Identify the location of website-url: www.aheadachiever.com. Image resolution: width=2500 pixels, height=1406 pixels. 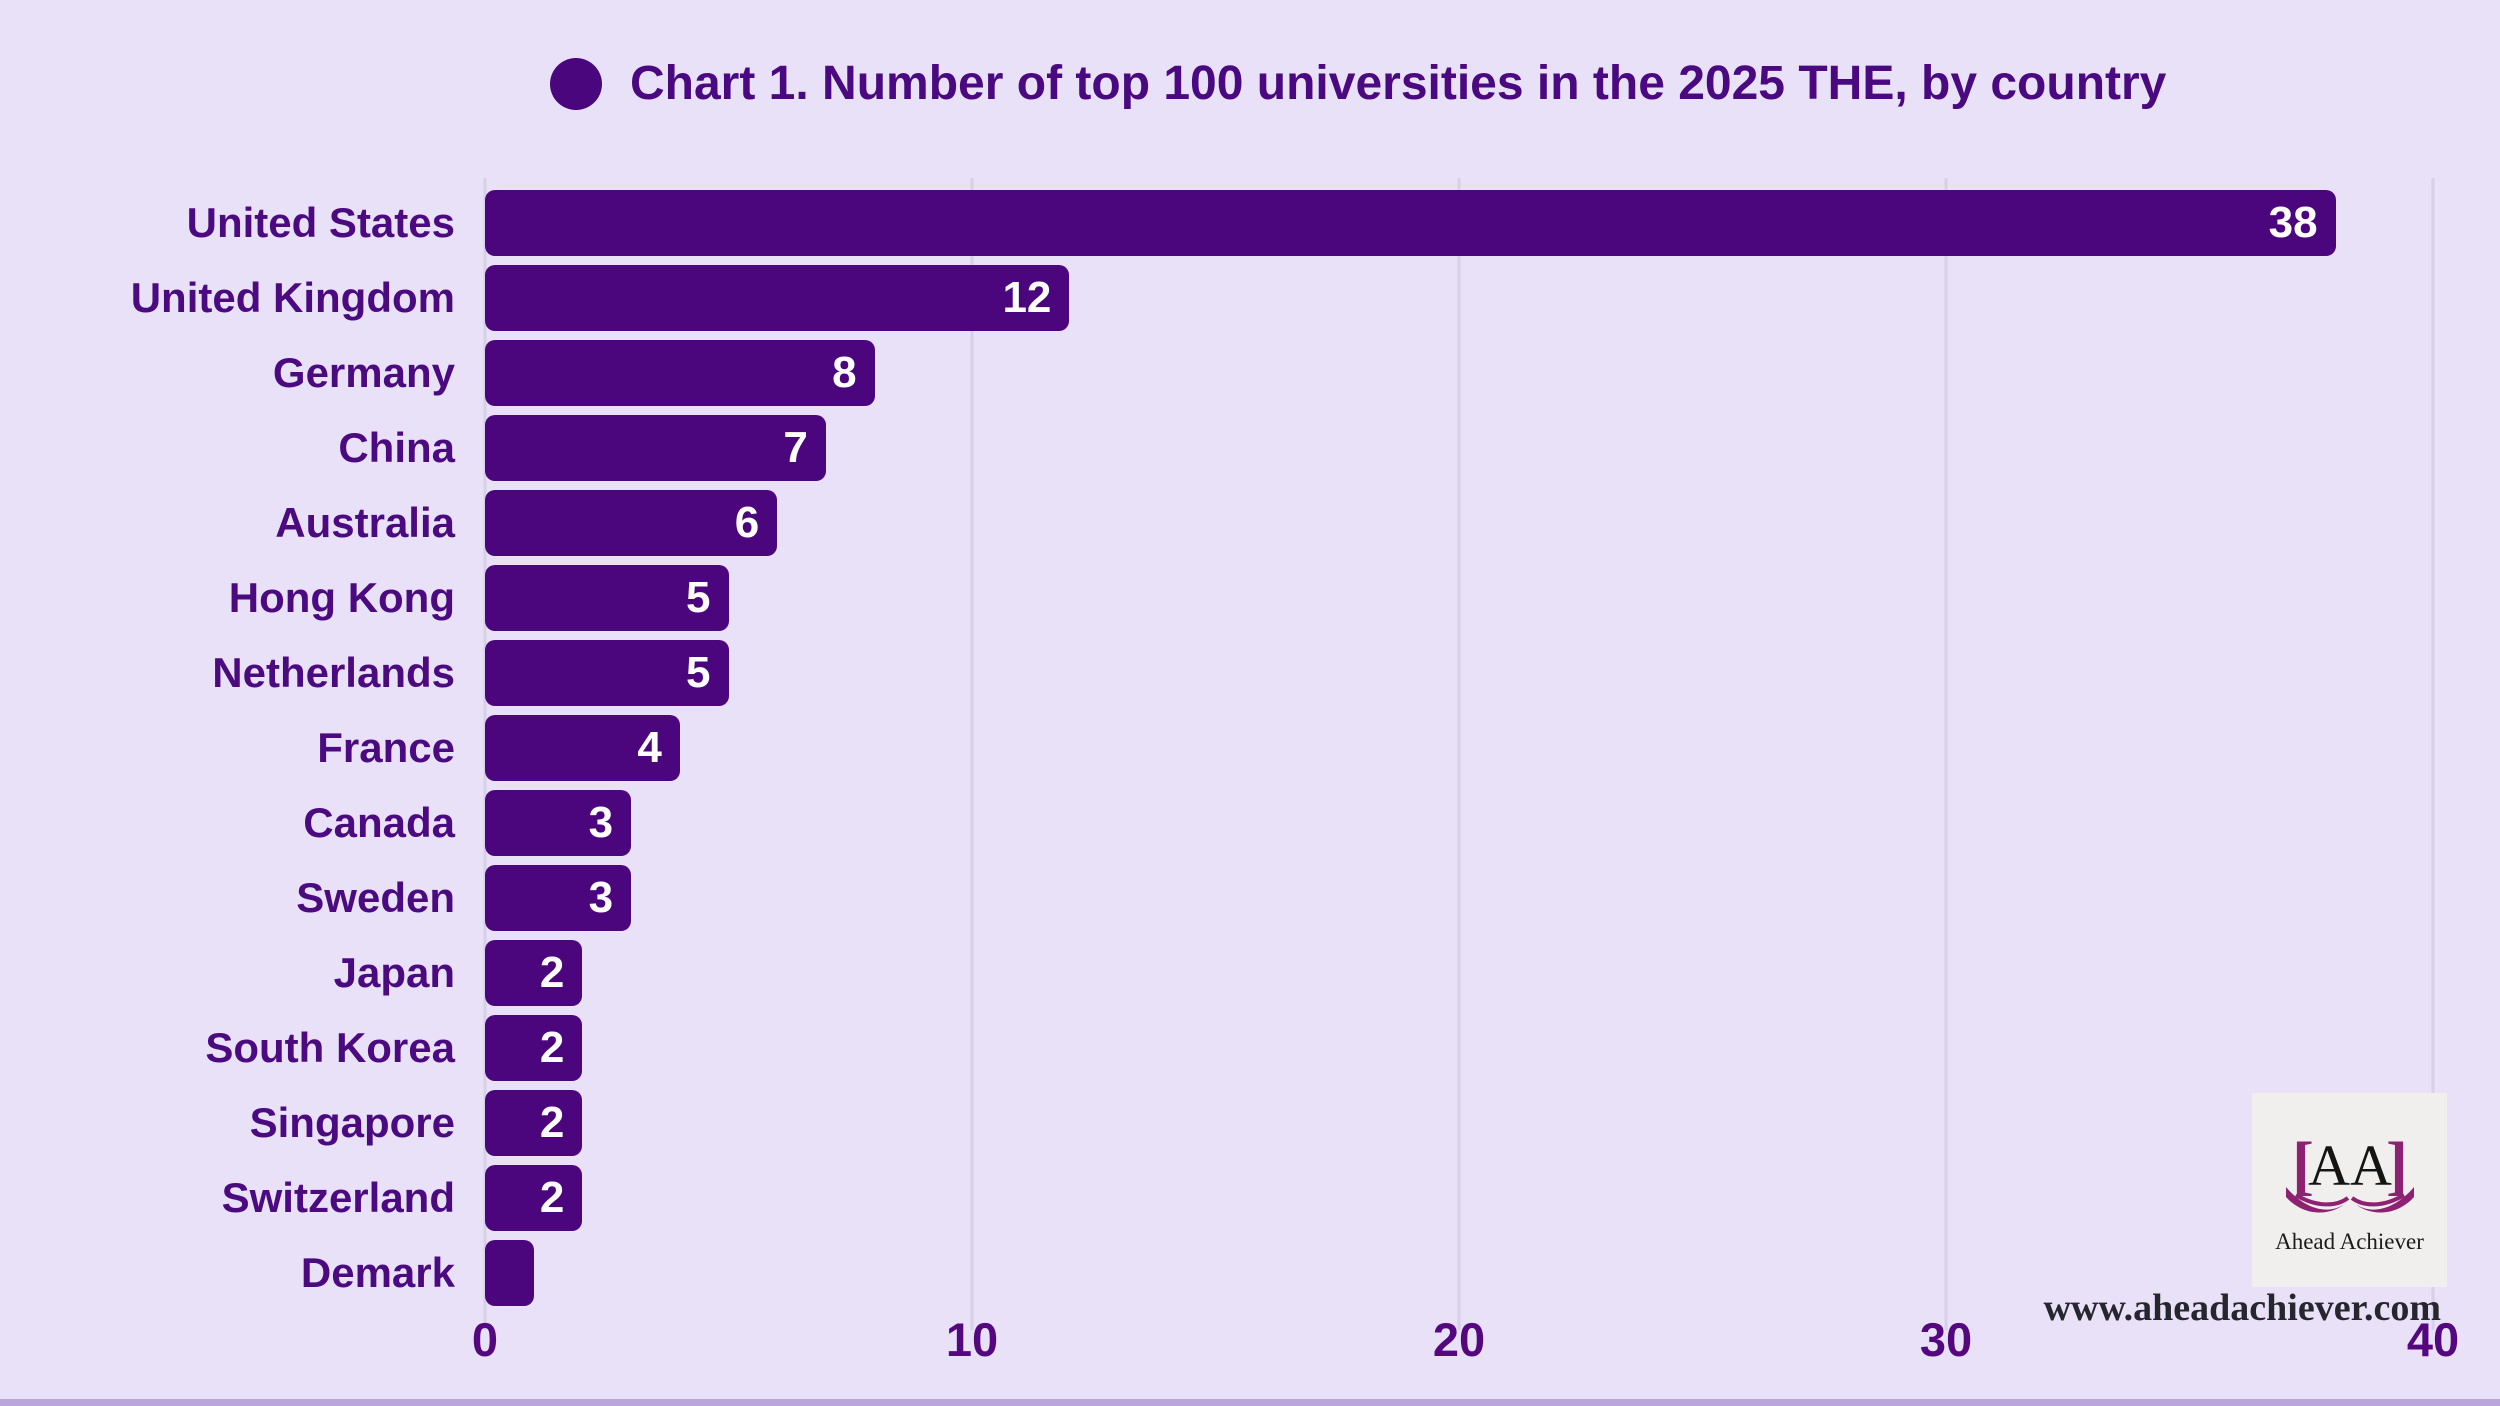
(2242, 1308).